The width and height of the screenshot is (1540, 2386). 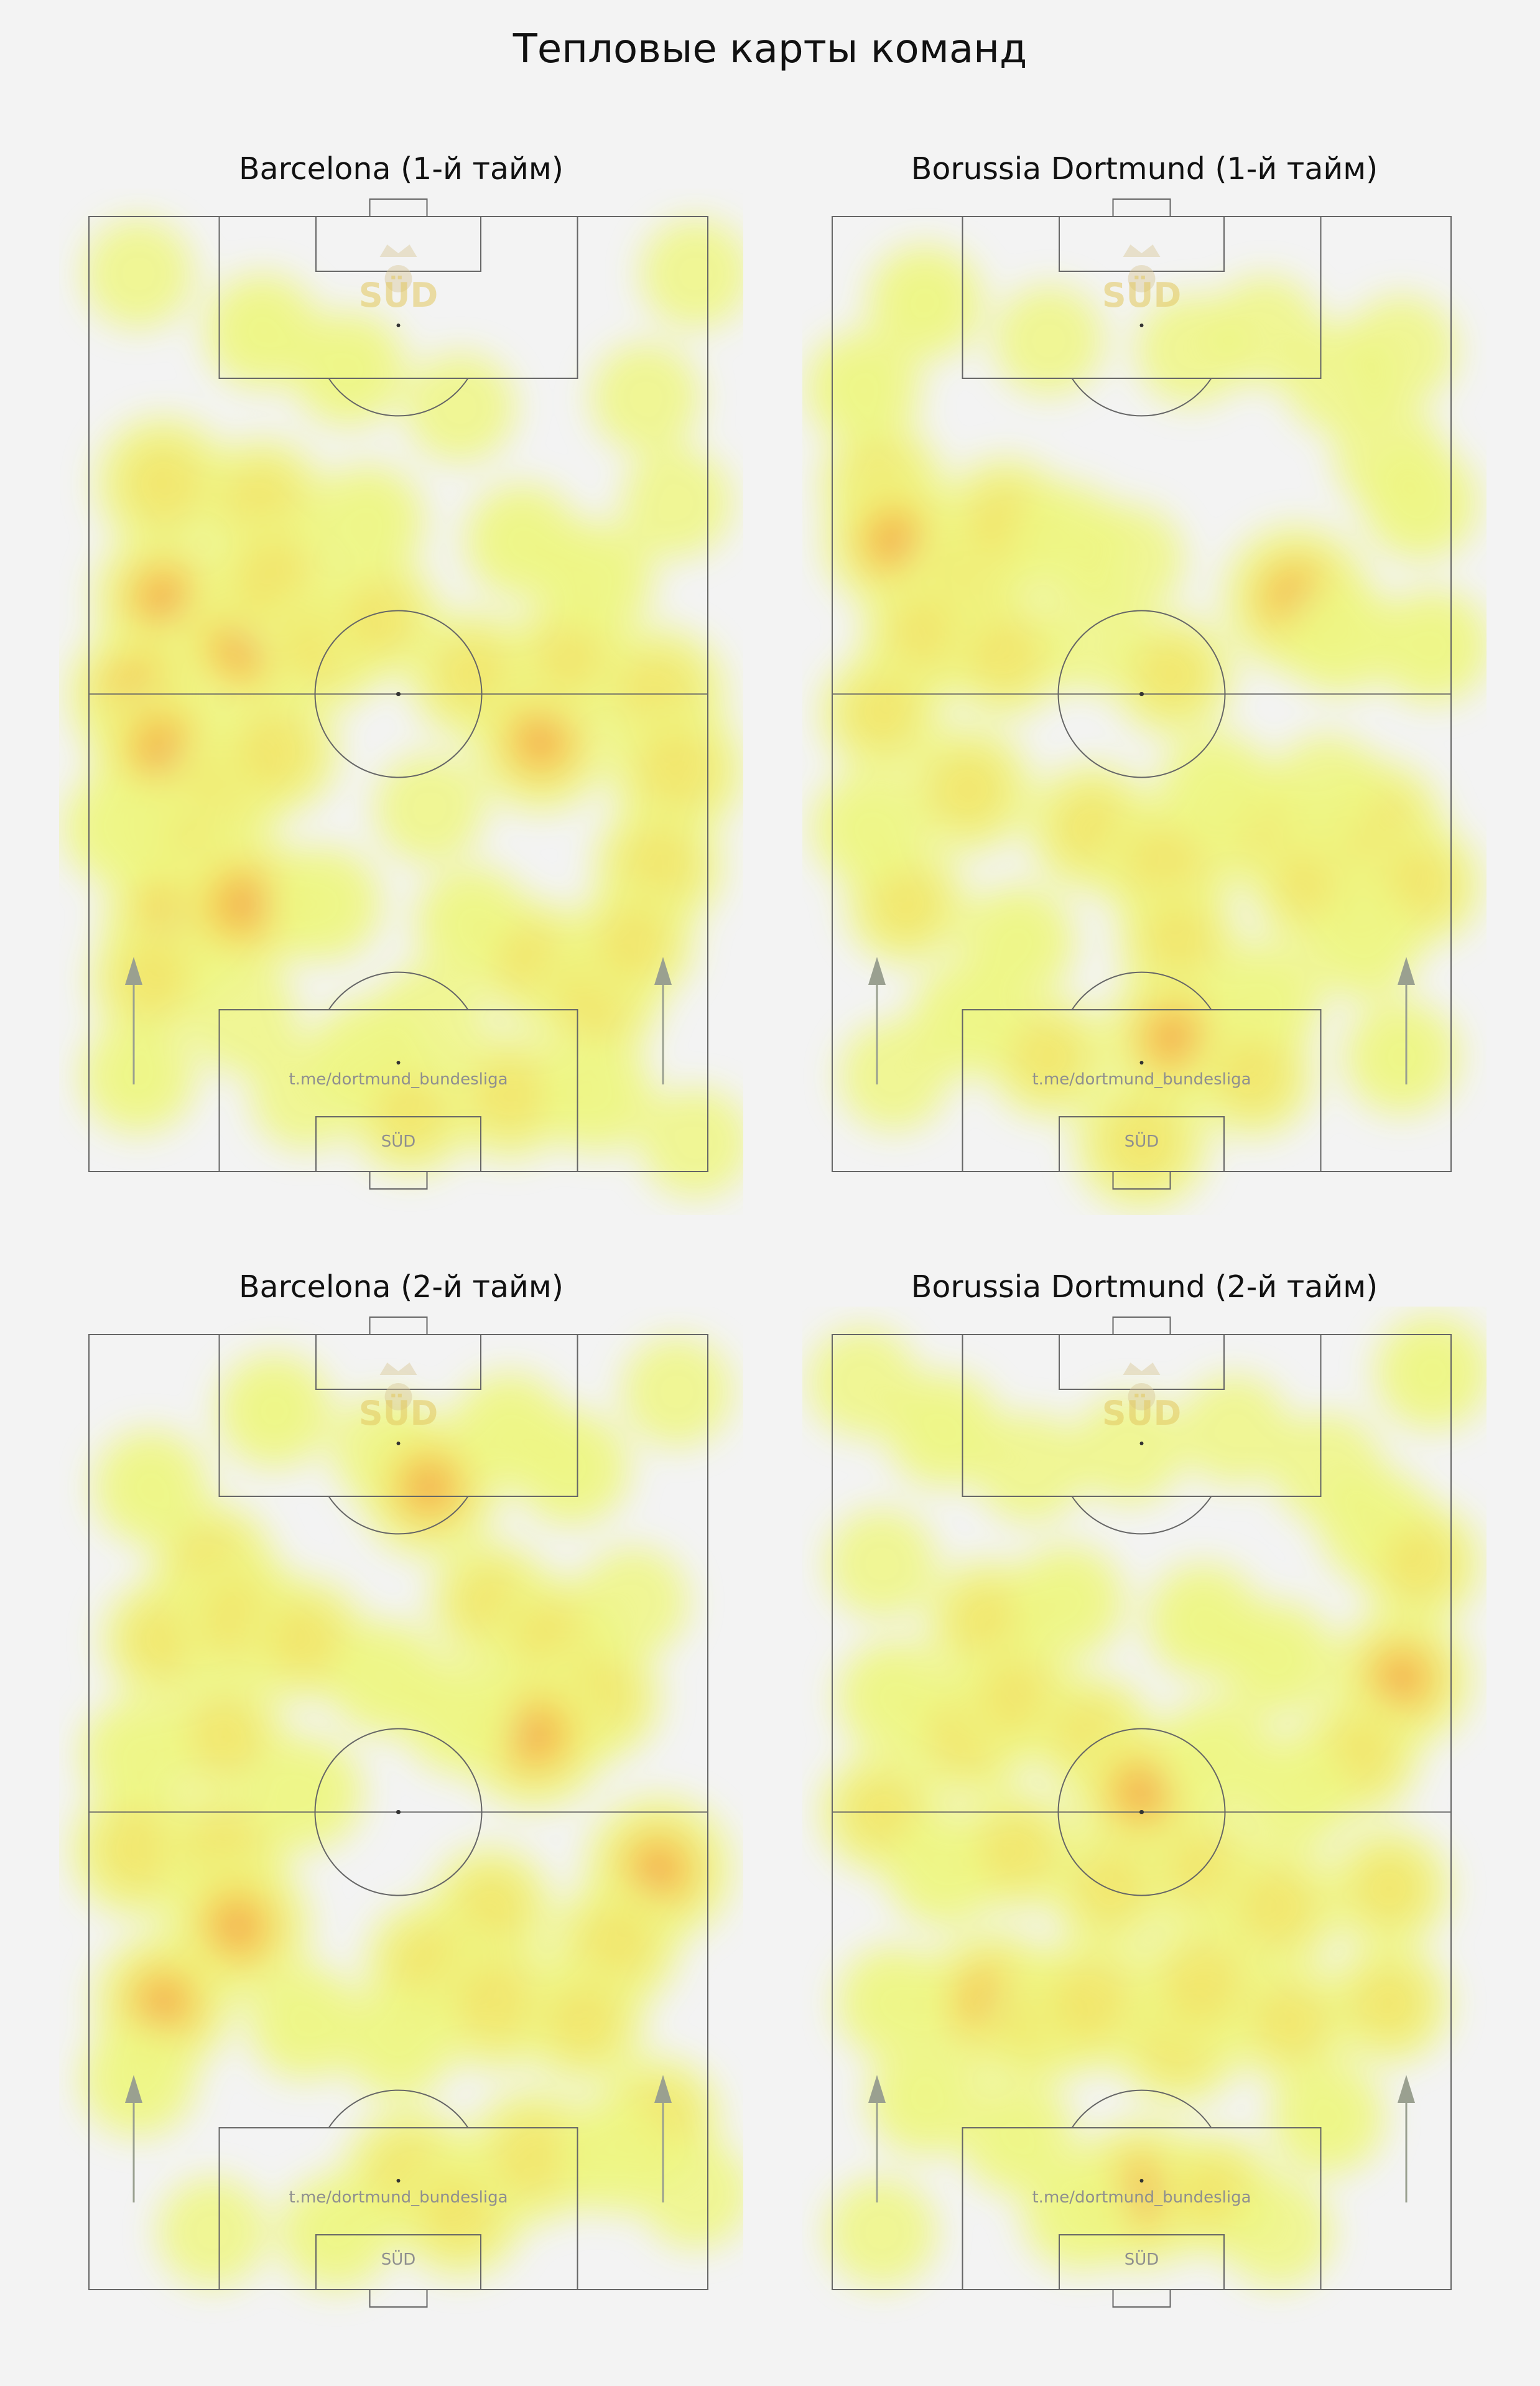 I want to click on center-circle, so click(x=398, y=694).